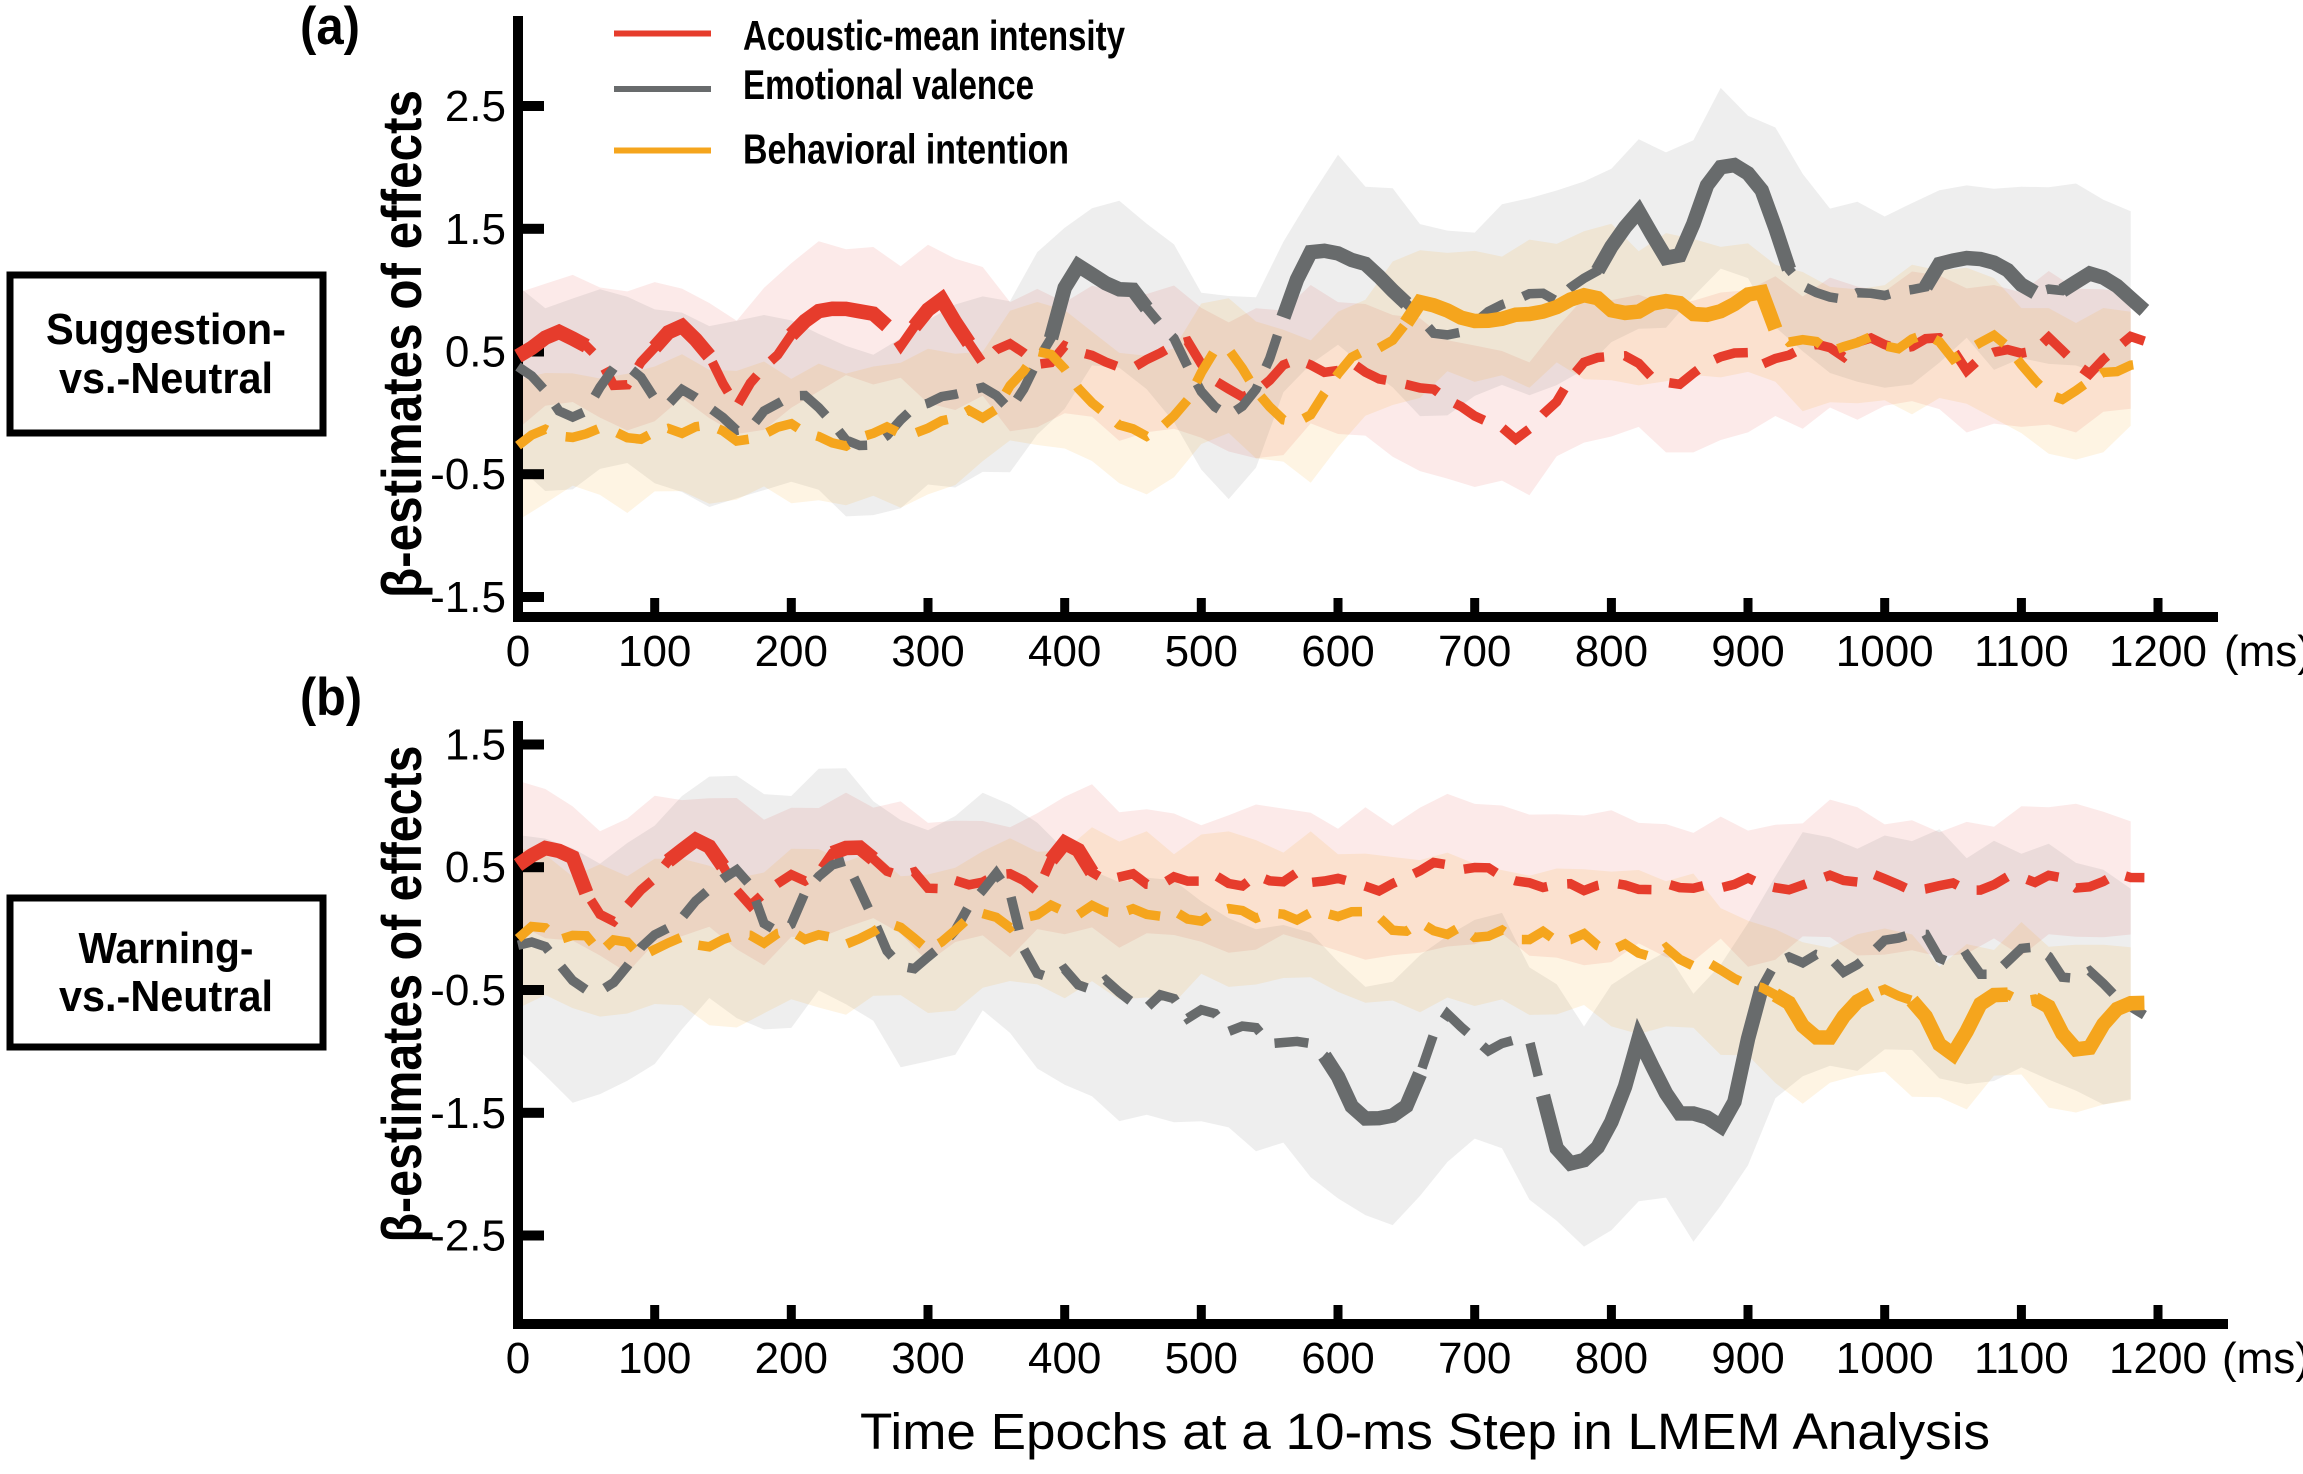  I want to click on svg-text: Warning-, so click(166, 948).